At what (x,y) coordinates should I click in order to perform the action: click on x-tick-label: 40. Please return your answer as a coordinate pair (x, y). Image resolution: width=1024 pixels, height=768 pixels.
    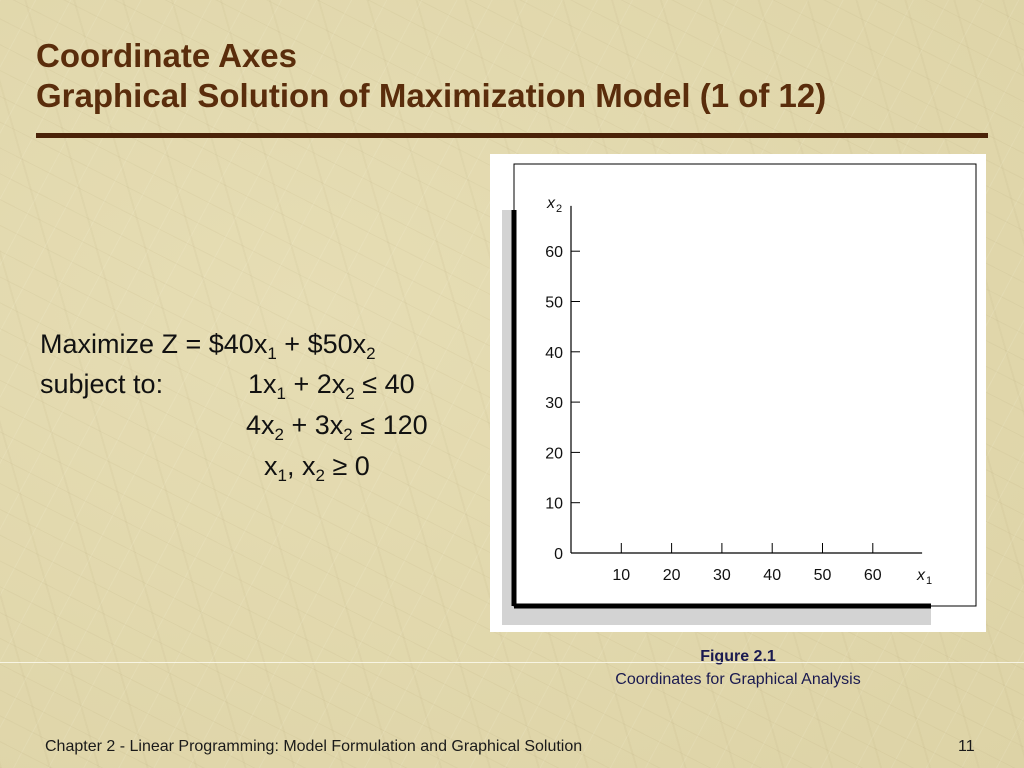
    Looking at the image, I should click on (772, 575).